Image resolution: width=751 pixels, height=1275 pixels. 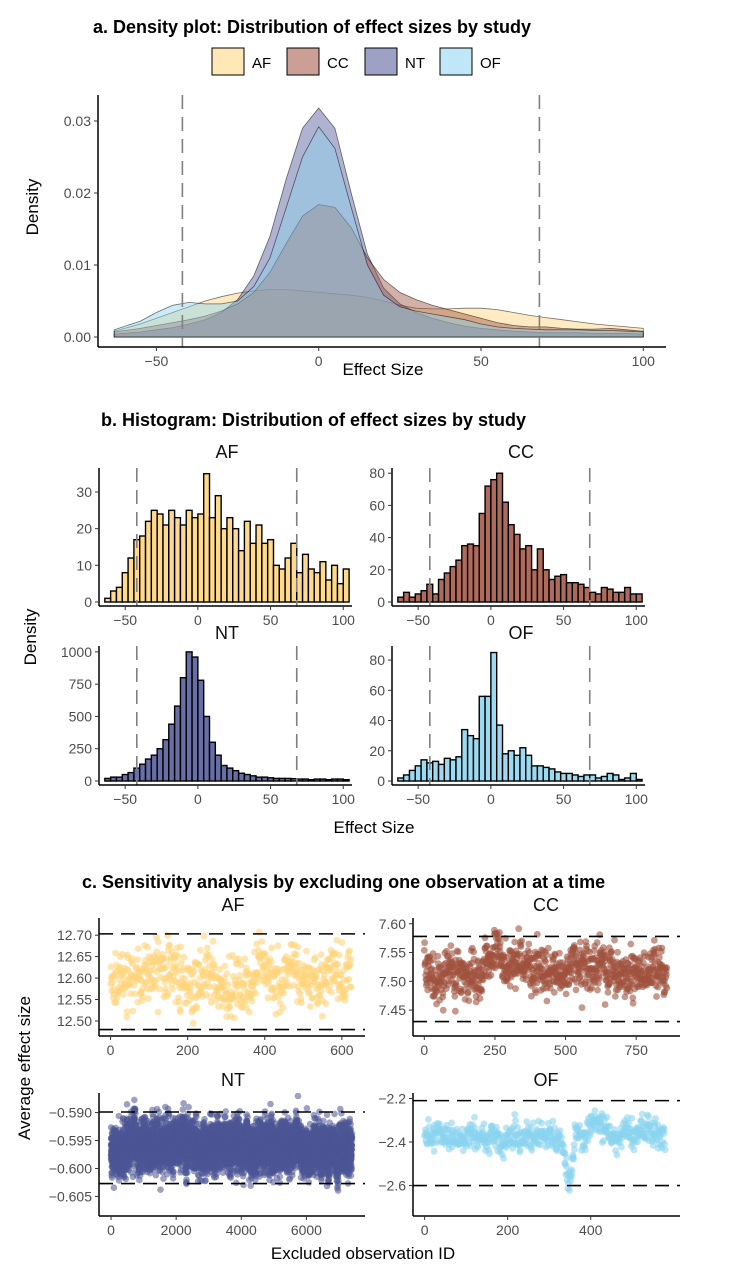 What do you see at coordinates (81, 684) in the screenshot?
I see `hist-nt-y-tick-label: 750` at bounding box center [81, 684].